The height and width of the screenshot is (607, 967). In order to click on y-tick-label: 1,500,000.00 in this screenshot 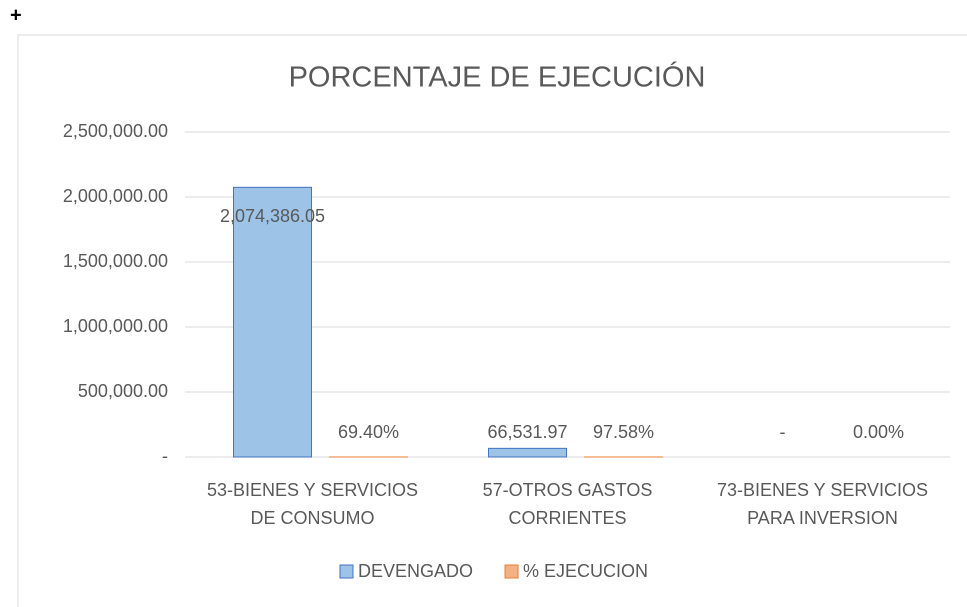, I will do `click(115, 261)`.